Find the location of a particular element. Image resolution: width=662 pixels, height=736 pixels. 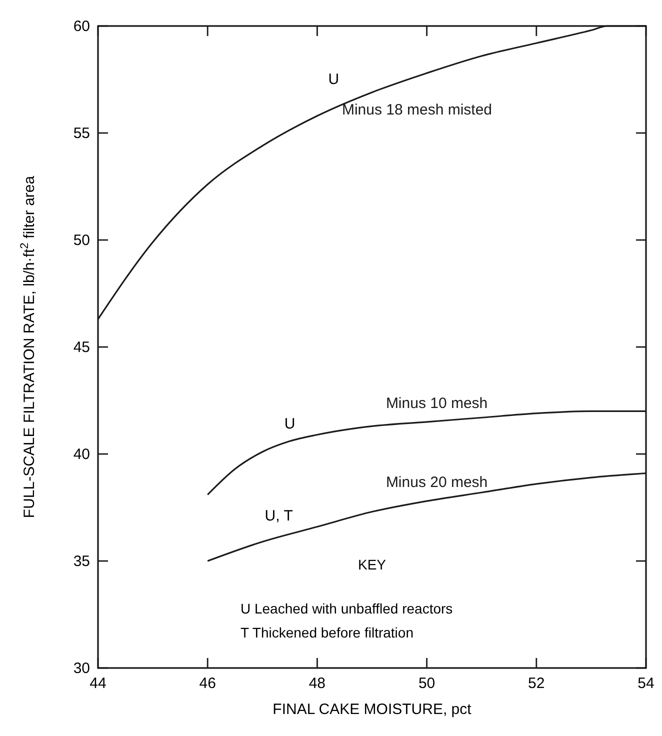

annotation: T Thickened before filtration is located at coordinates (327, 632).